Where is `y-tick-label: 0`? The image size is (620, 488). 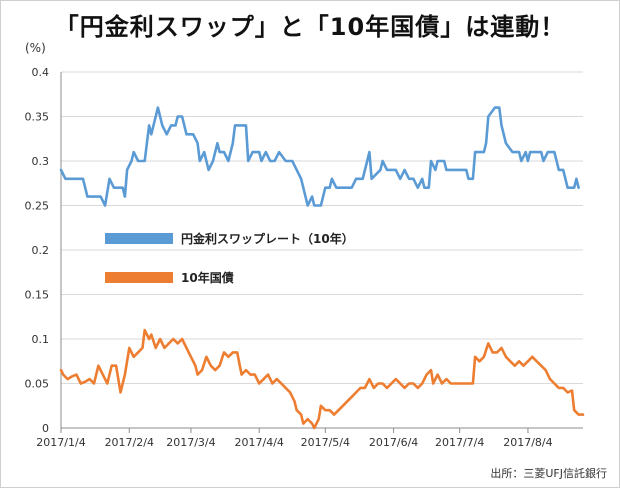
y-tick-label: 0 is located at coordinates (45, 428).